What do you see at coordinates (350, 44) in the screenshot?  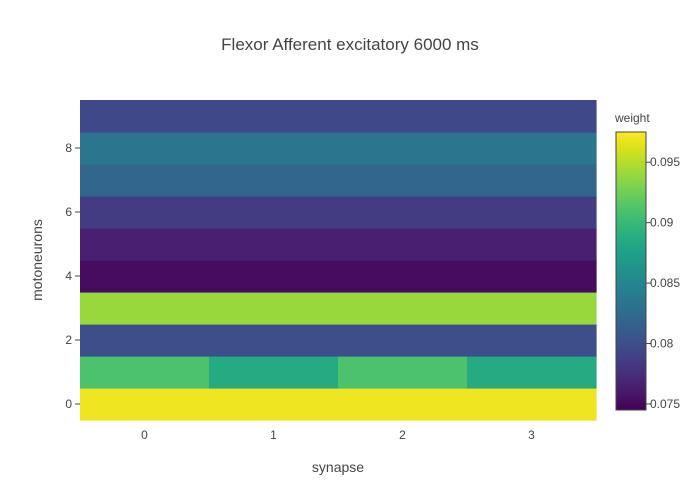 I see `chart-title: Flexor Afferent excitatory 6000 ms` at bounding box center [350, 44].